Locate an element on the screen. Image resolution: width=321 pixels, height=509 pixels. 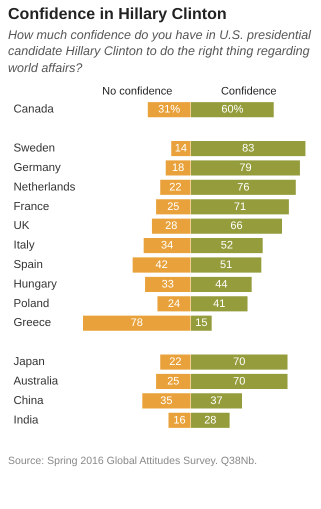
data-label: 34 is located at coordinates (167, 245).